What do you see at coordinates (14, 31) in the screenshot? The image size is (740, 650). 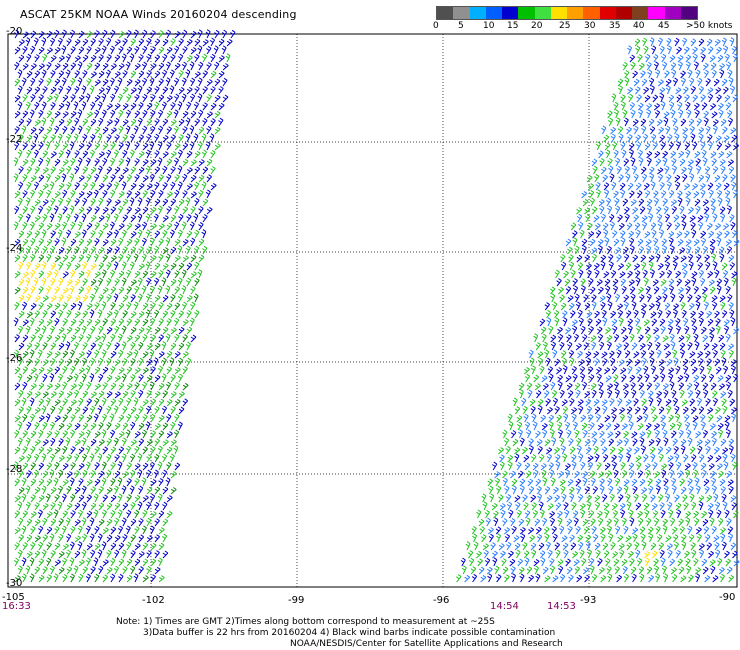 I see `y-tick-label: -20` at bounding box center [14, 31].